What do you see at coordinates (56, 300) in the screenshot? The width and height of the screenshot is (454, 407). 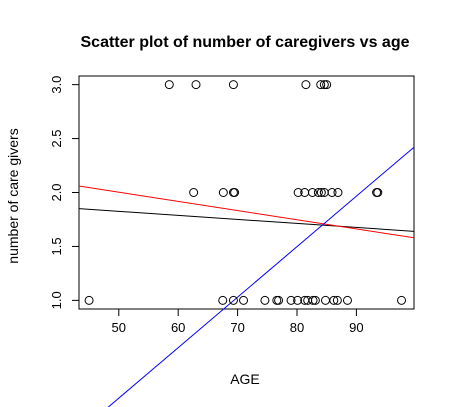 I see `y-tick-label: 1.0` at bounding box center [56, 300].